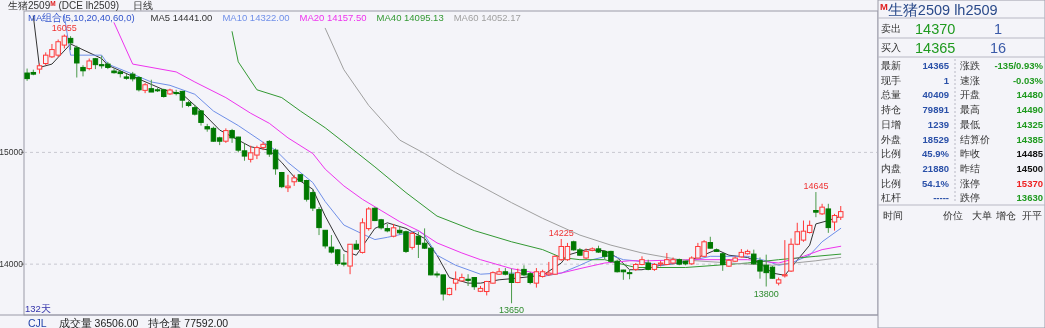  What do you see at coordinates (935, 139) in the screenshot?
I see `text: 18529` at bounding box center [935, 139].